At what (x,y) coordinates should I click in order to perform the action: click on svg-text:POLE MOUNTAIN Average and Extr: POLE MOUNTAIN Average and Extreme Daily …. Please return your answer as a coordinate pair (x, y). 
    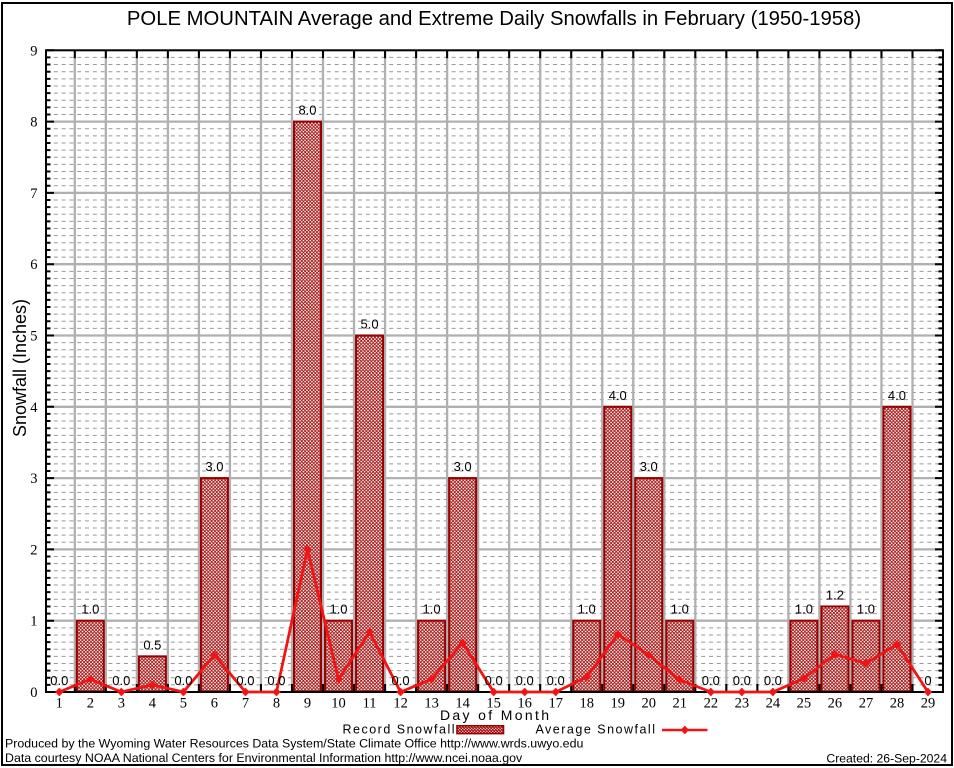
    Looking at the image, I should click on (494, 19).